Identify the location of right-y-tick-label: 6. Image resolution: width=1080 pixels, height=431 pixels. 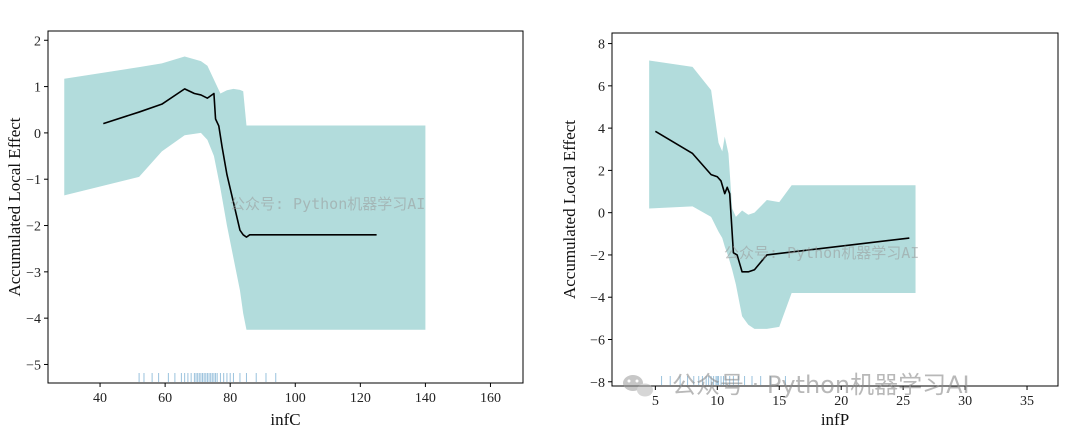
(601, 87).